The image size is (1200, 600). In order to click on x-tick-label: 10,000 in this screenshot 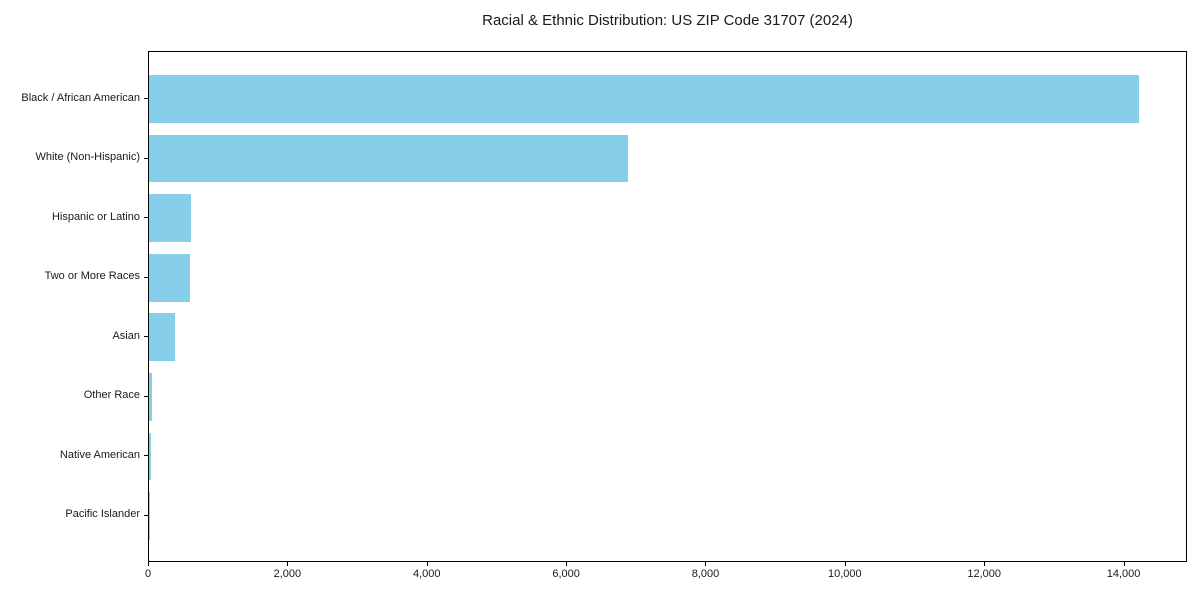, I will do `click(845, 574)`.